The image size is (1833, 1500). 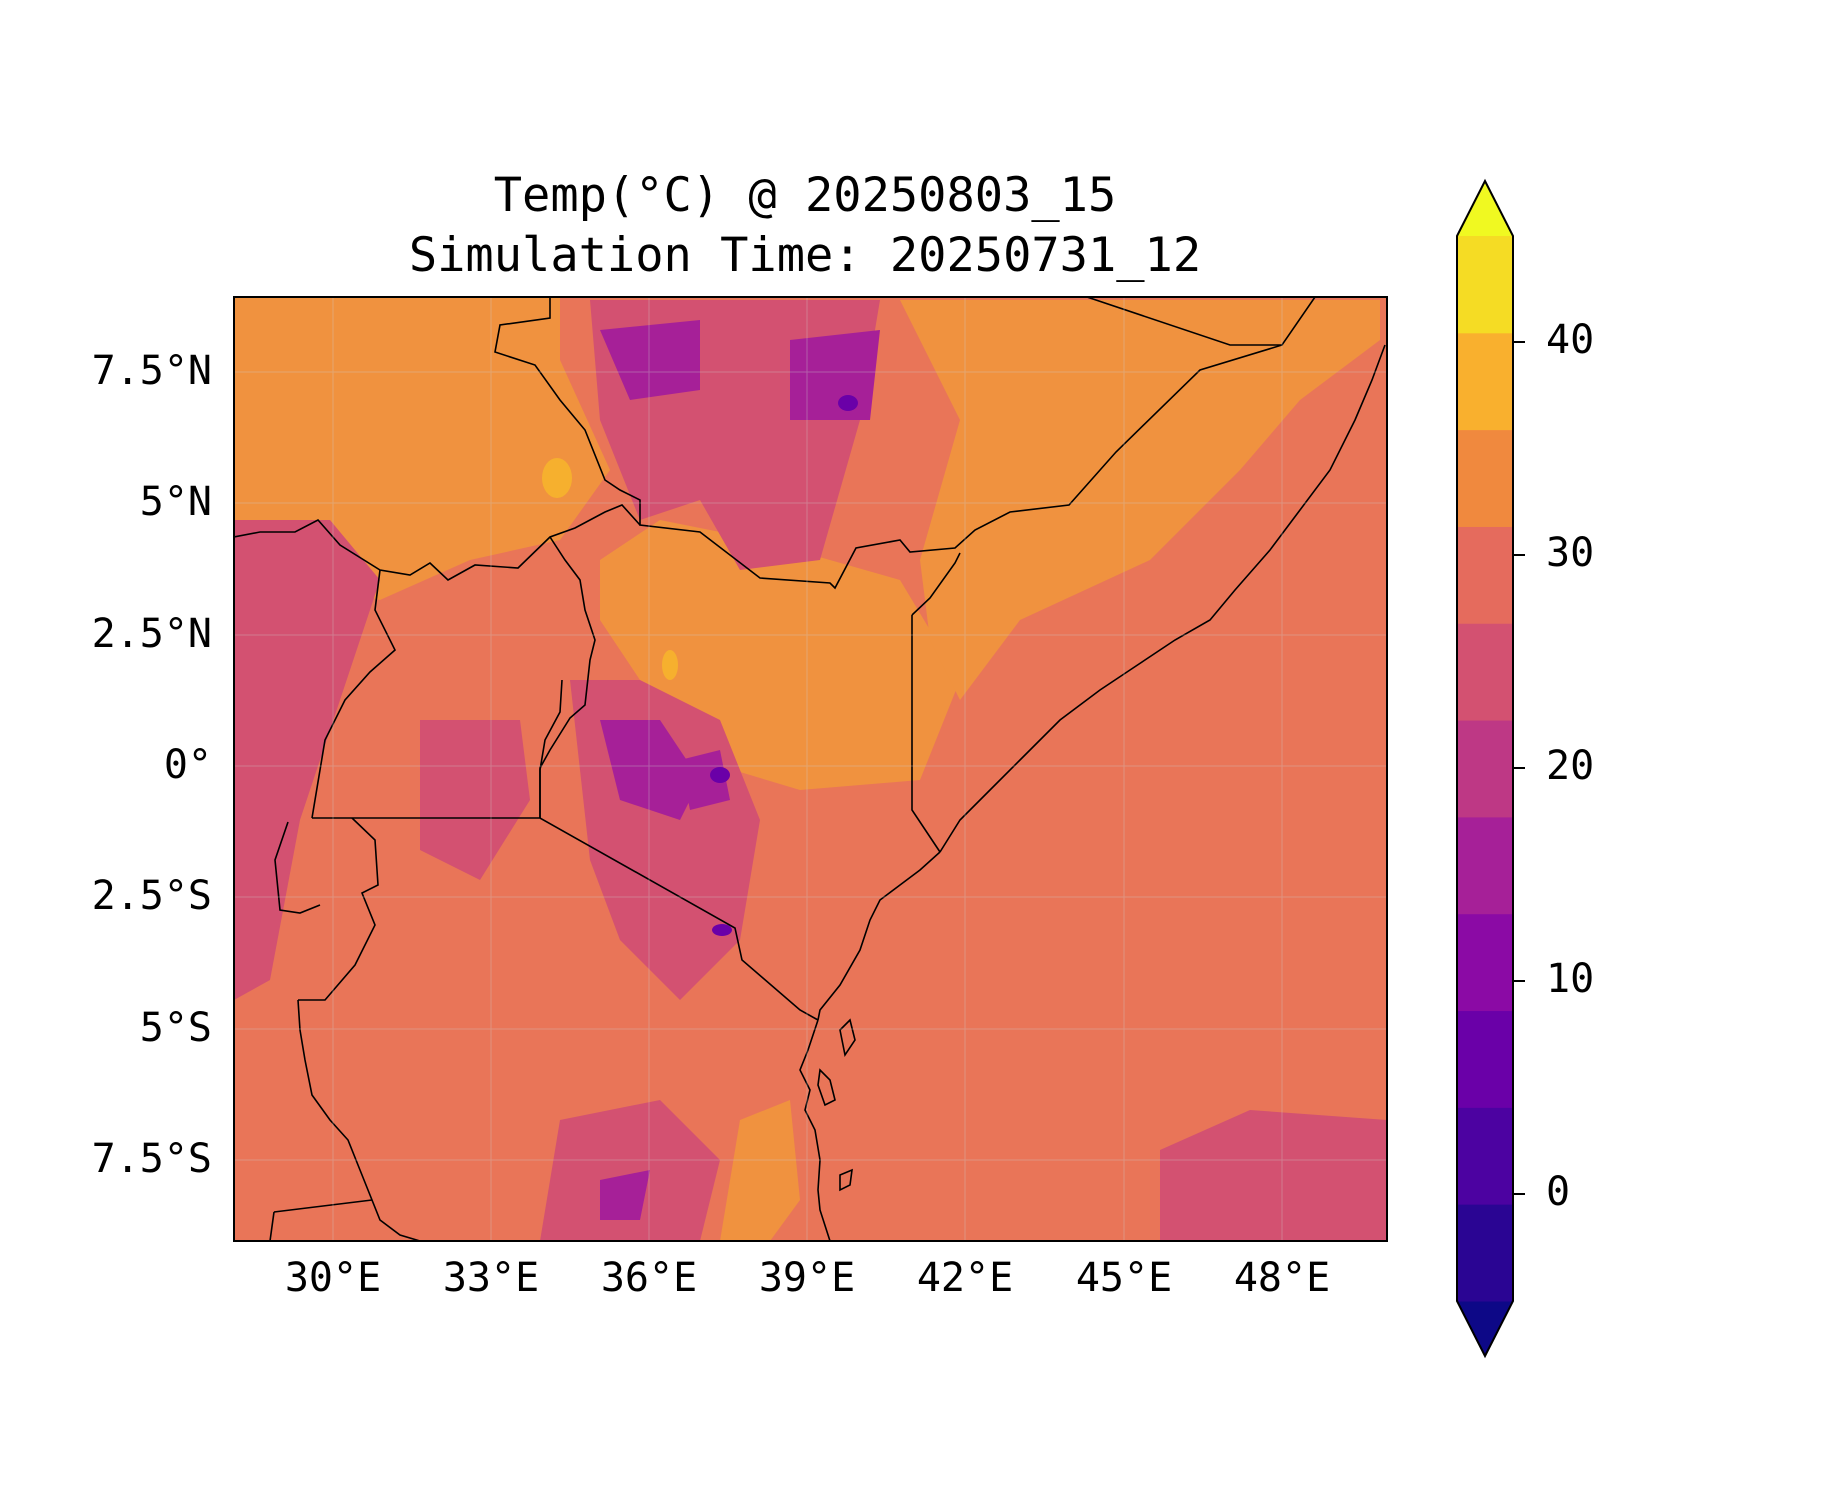 I want to click on lon-tick-label: 42°E, so click(x=965, y=1278).